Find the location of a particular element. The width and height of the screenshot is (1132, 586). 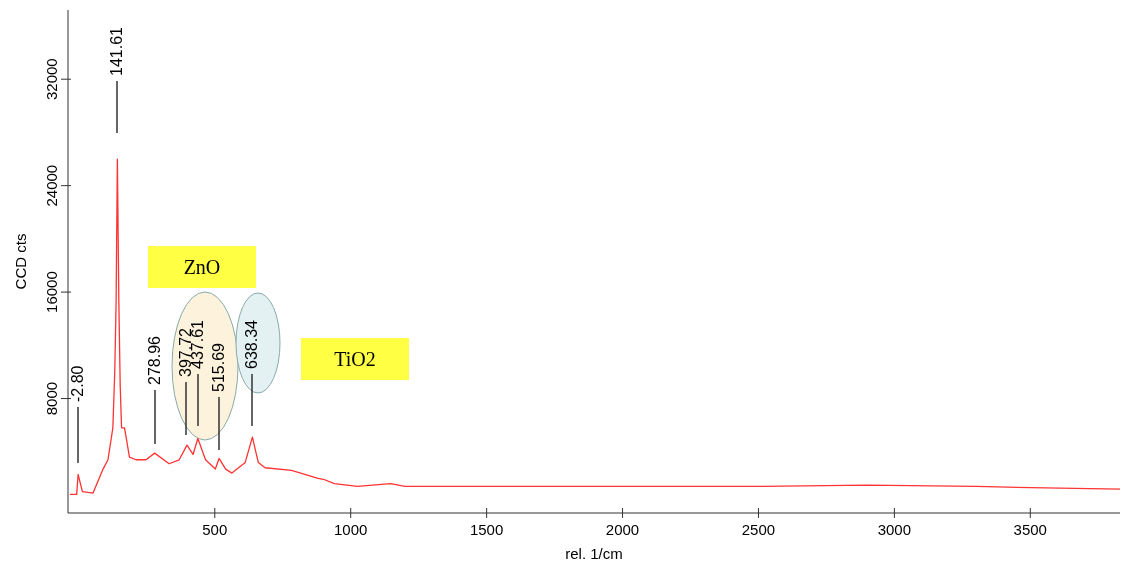

annotation: 515.69 is located at coordinates (218, 367).